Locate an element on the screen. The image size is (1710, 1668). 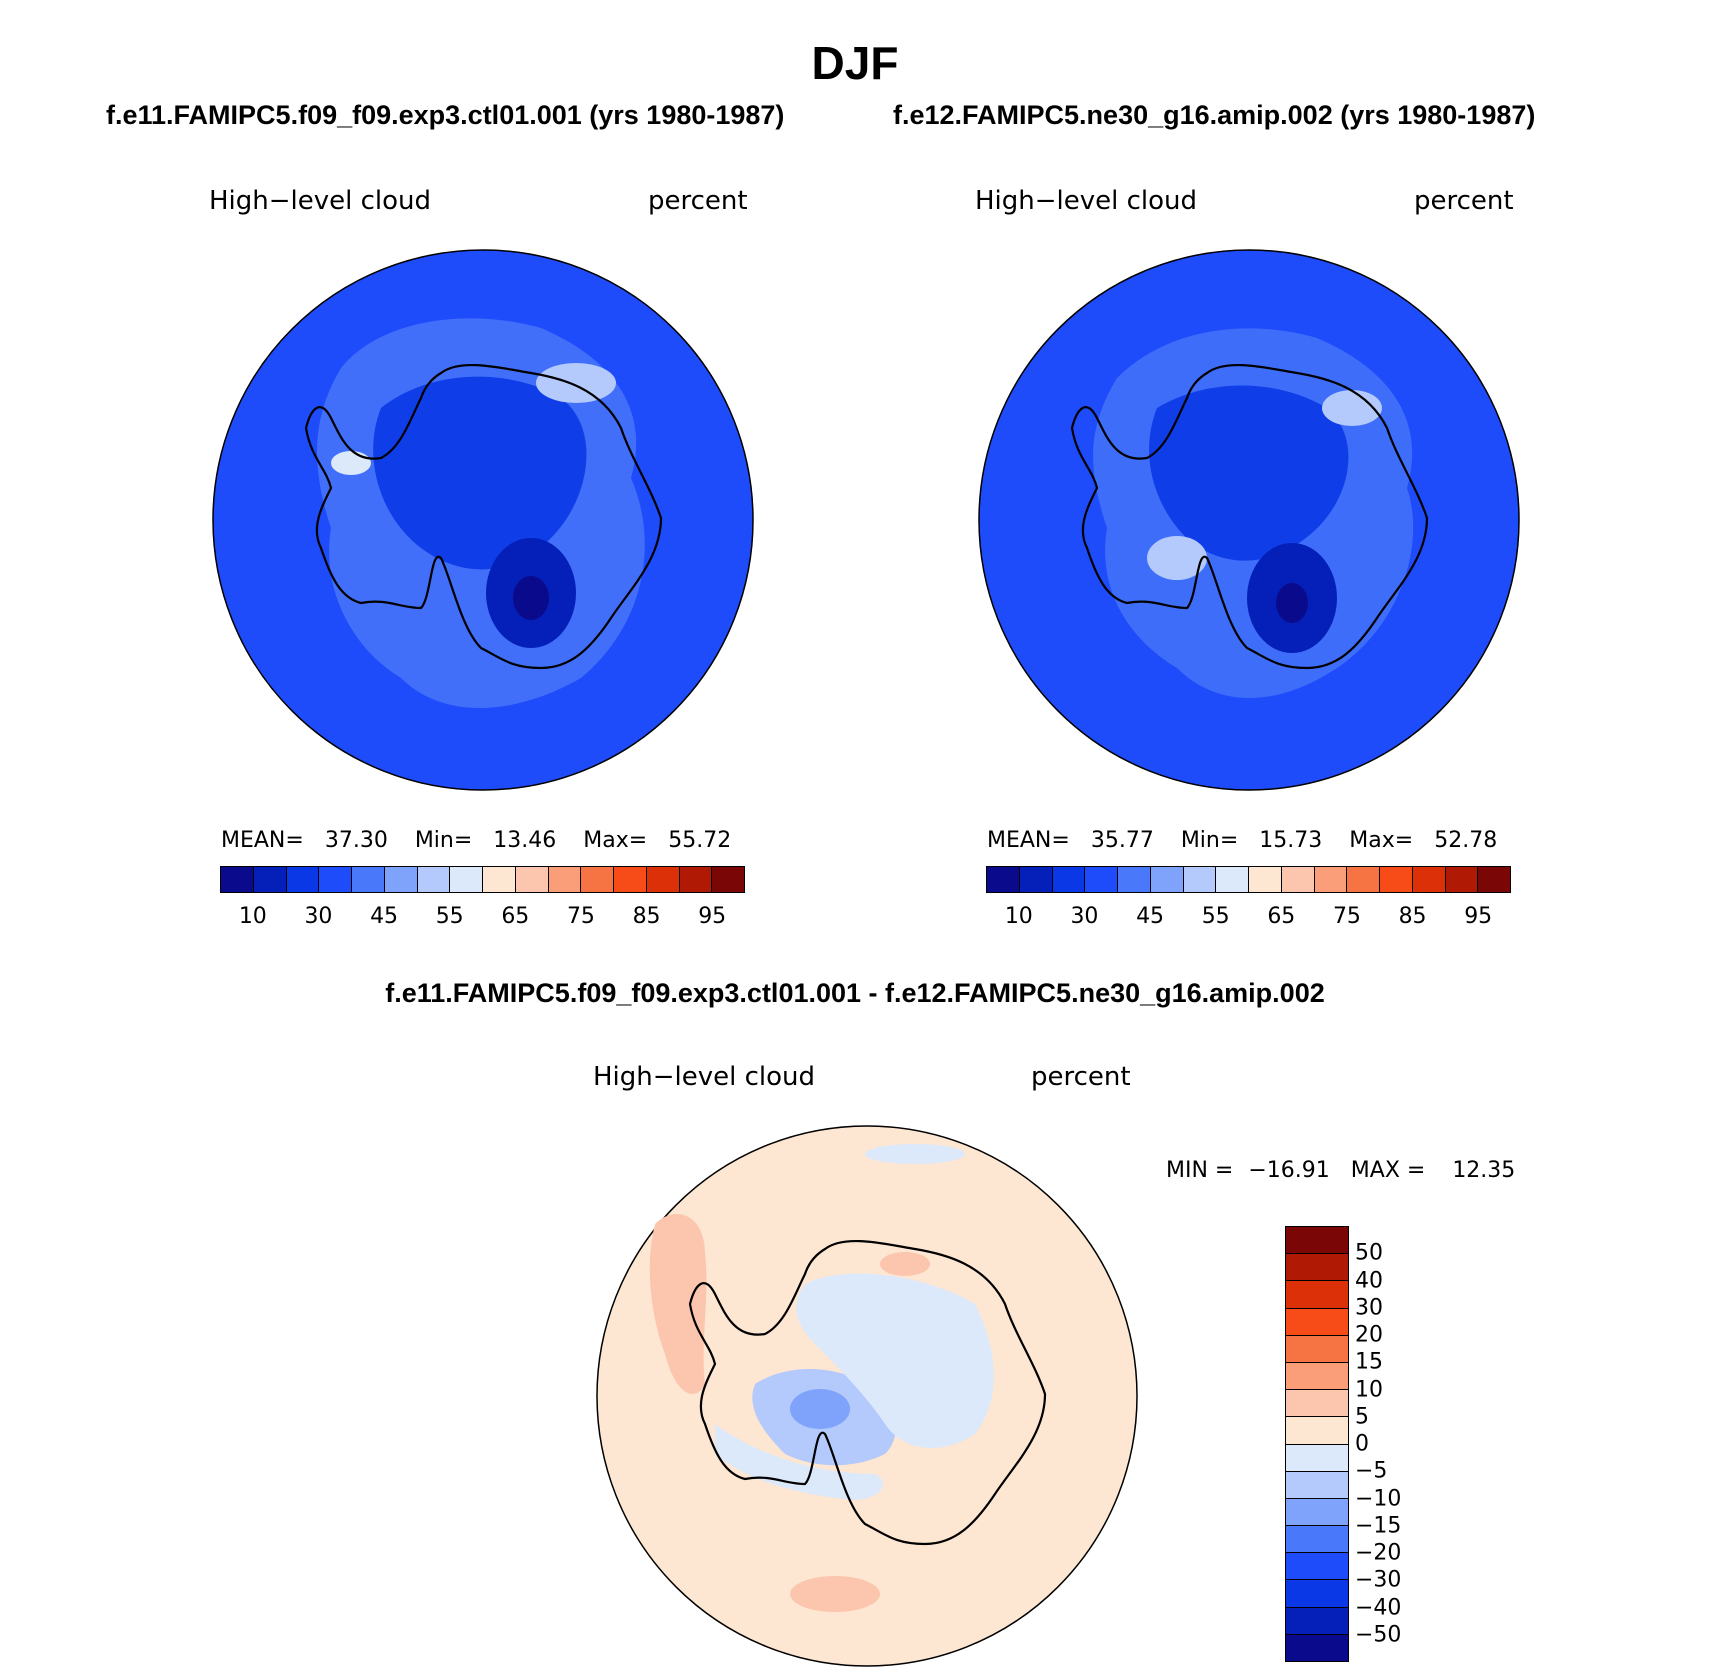
panel-1-colorbar-tick-label: 10 is located at coordinates (252, 916).